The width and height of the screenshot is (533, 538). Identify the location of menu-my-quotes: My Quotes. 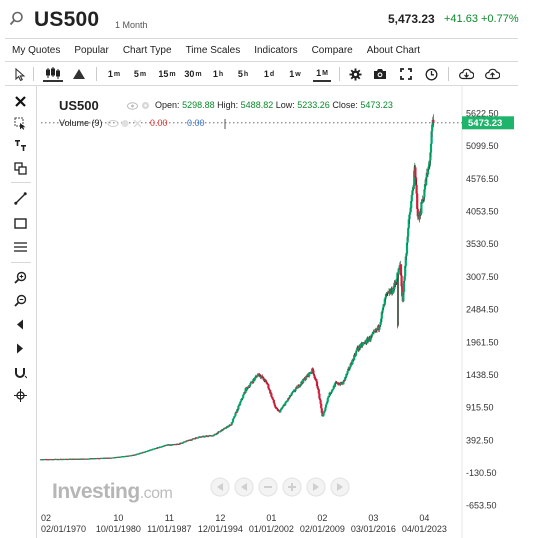
(36, 50).